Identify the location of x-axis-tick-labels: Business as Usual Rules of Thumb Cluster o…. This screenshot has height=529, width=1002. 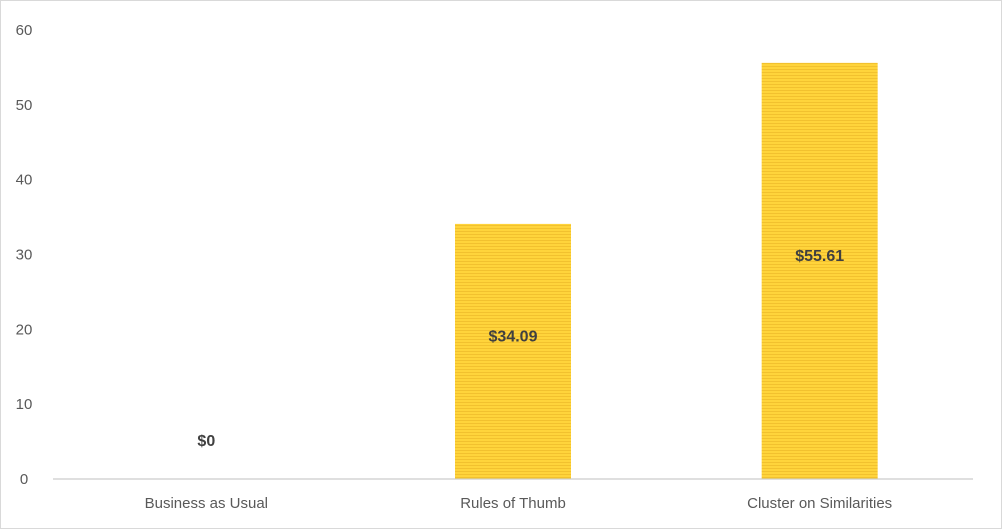
(519, 503).